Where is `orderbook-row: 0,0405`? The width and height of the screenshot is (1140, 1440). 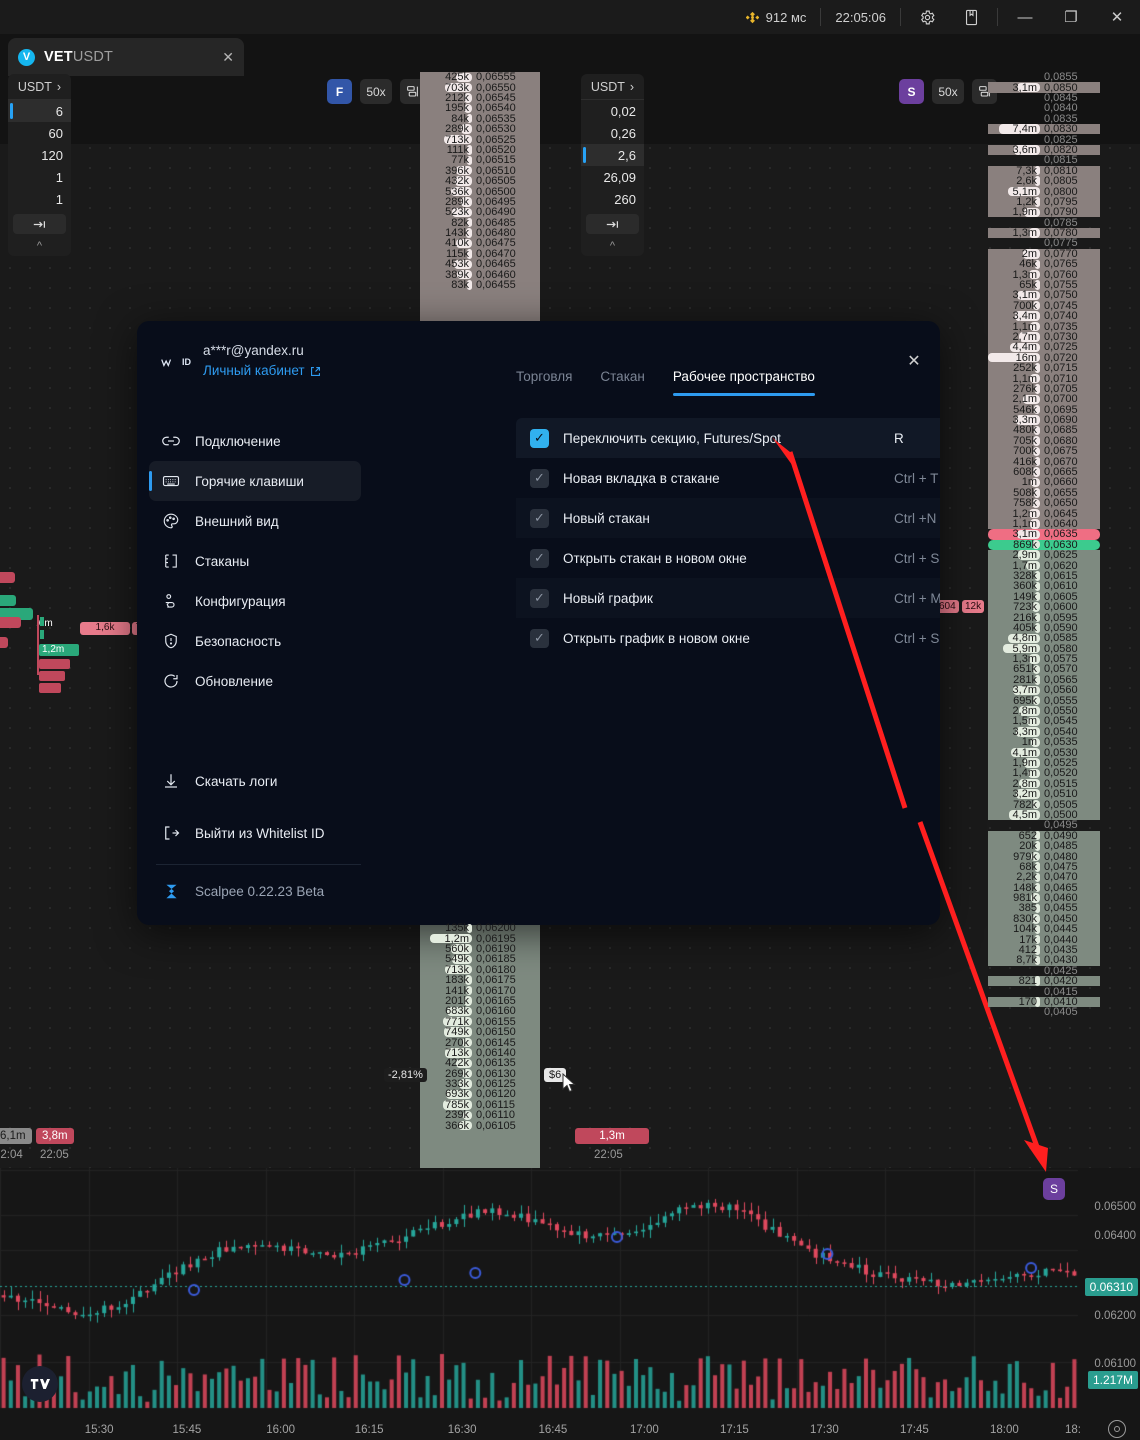
orderbook-row: 0,0405 is located at coordinates (1044, 1012).